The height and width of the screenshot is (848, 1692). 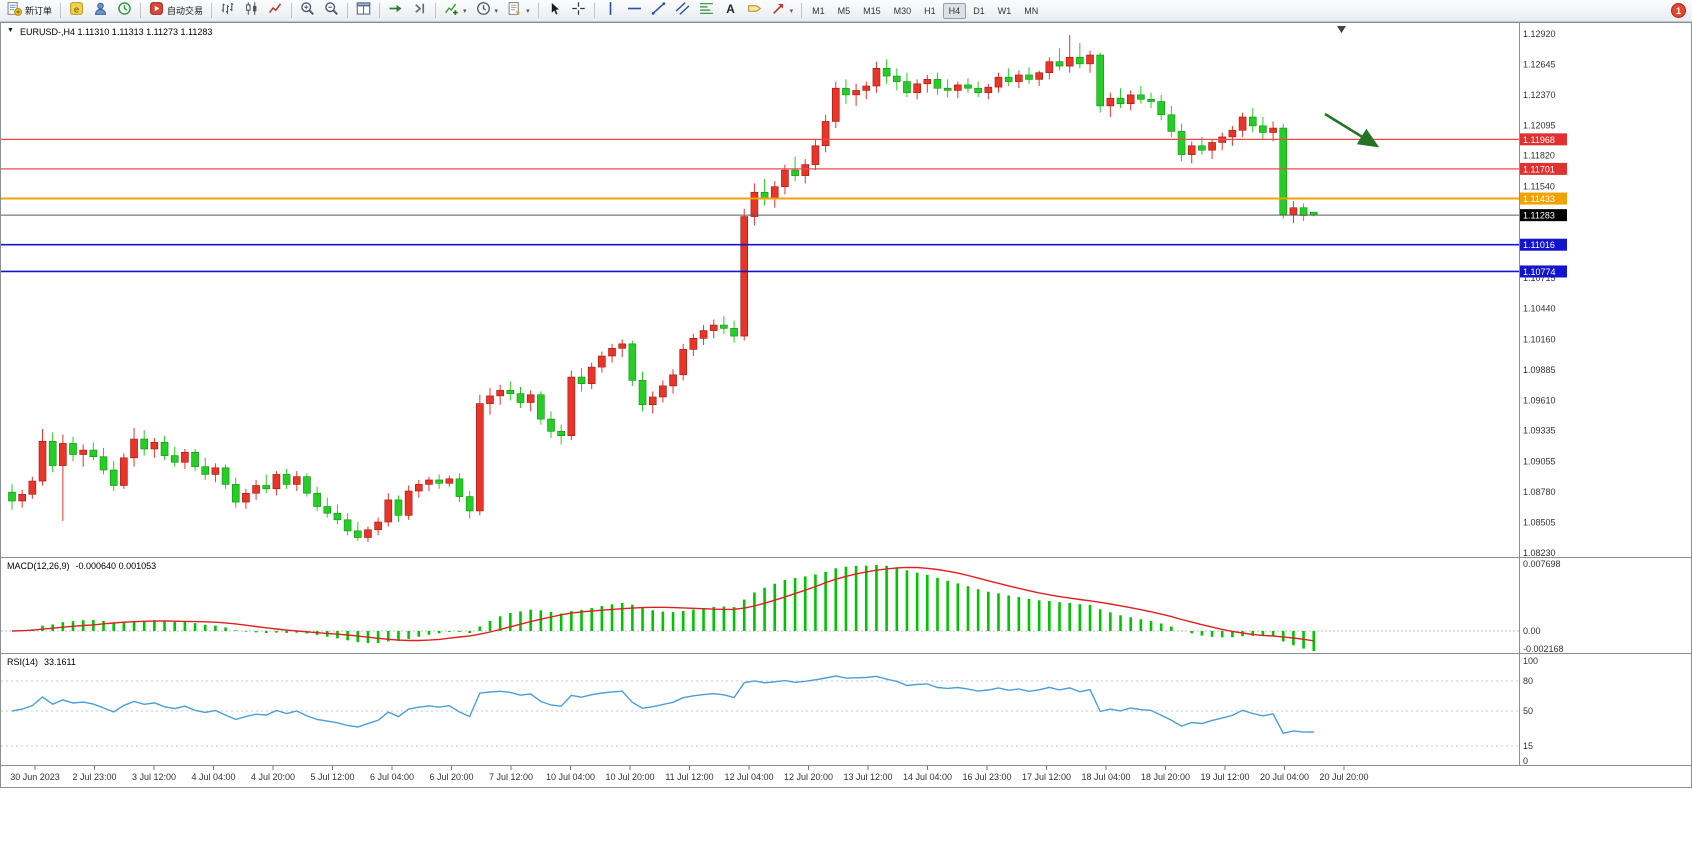 What do you see at coordinates (518, 10) in the screenshot?
I see `templates-button: ▾` at bounding box center [518, 10].